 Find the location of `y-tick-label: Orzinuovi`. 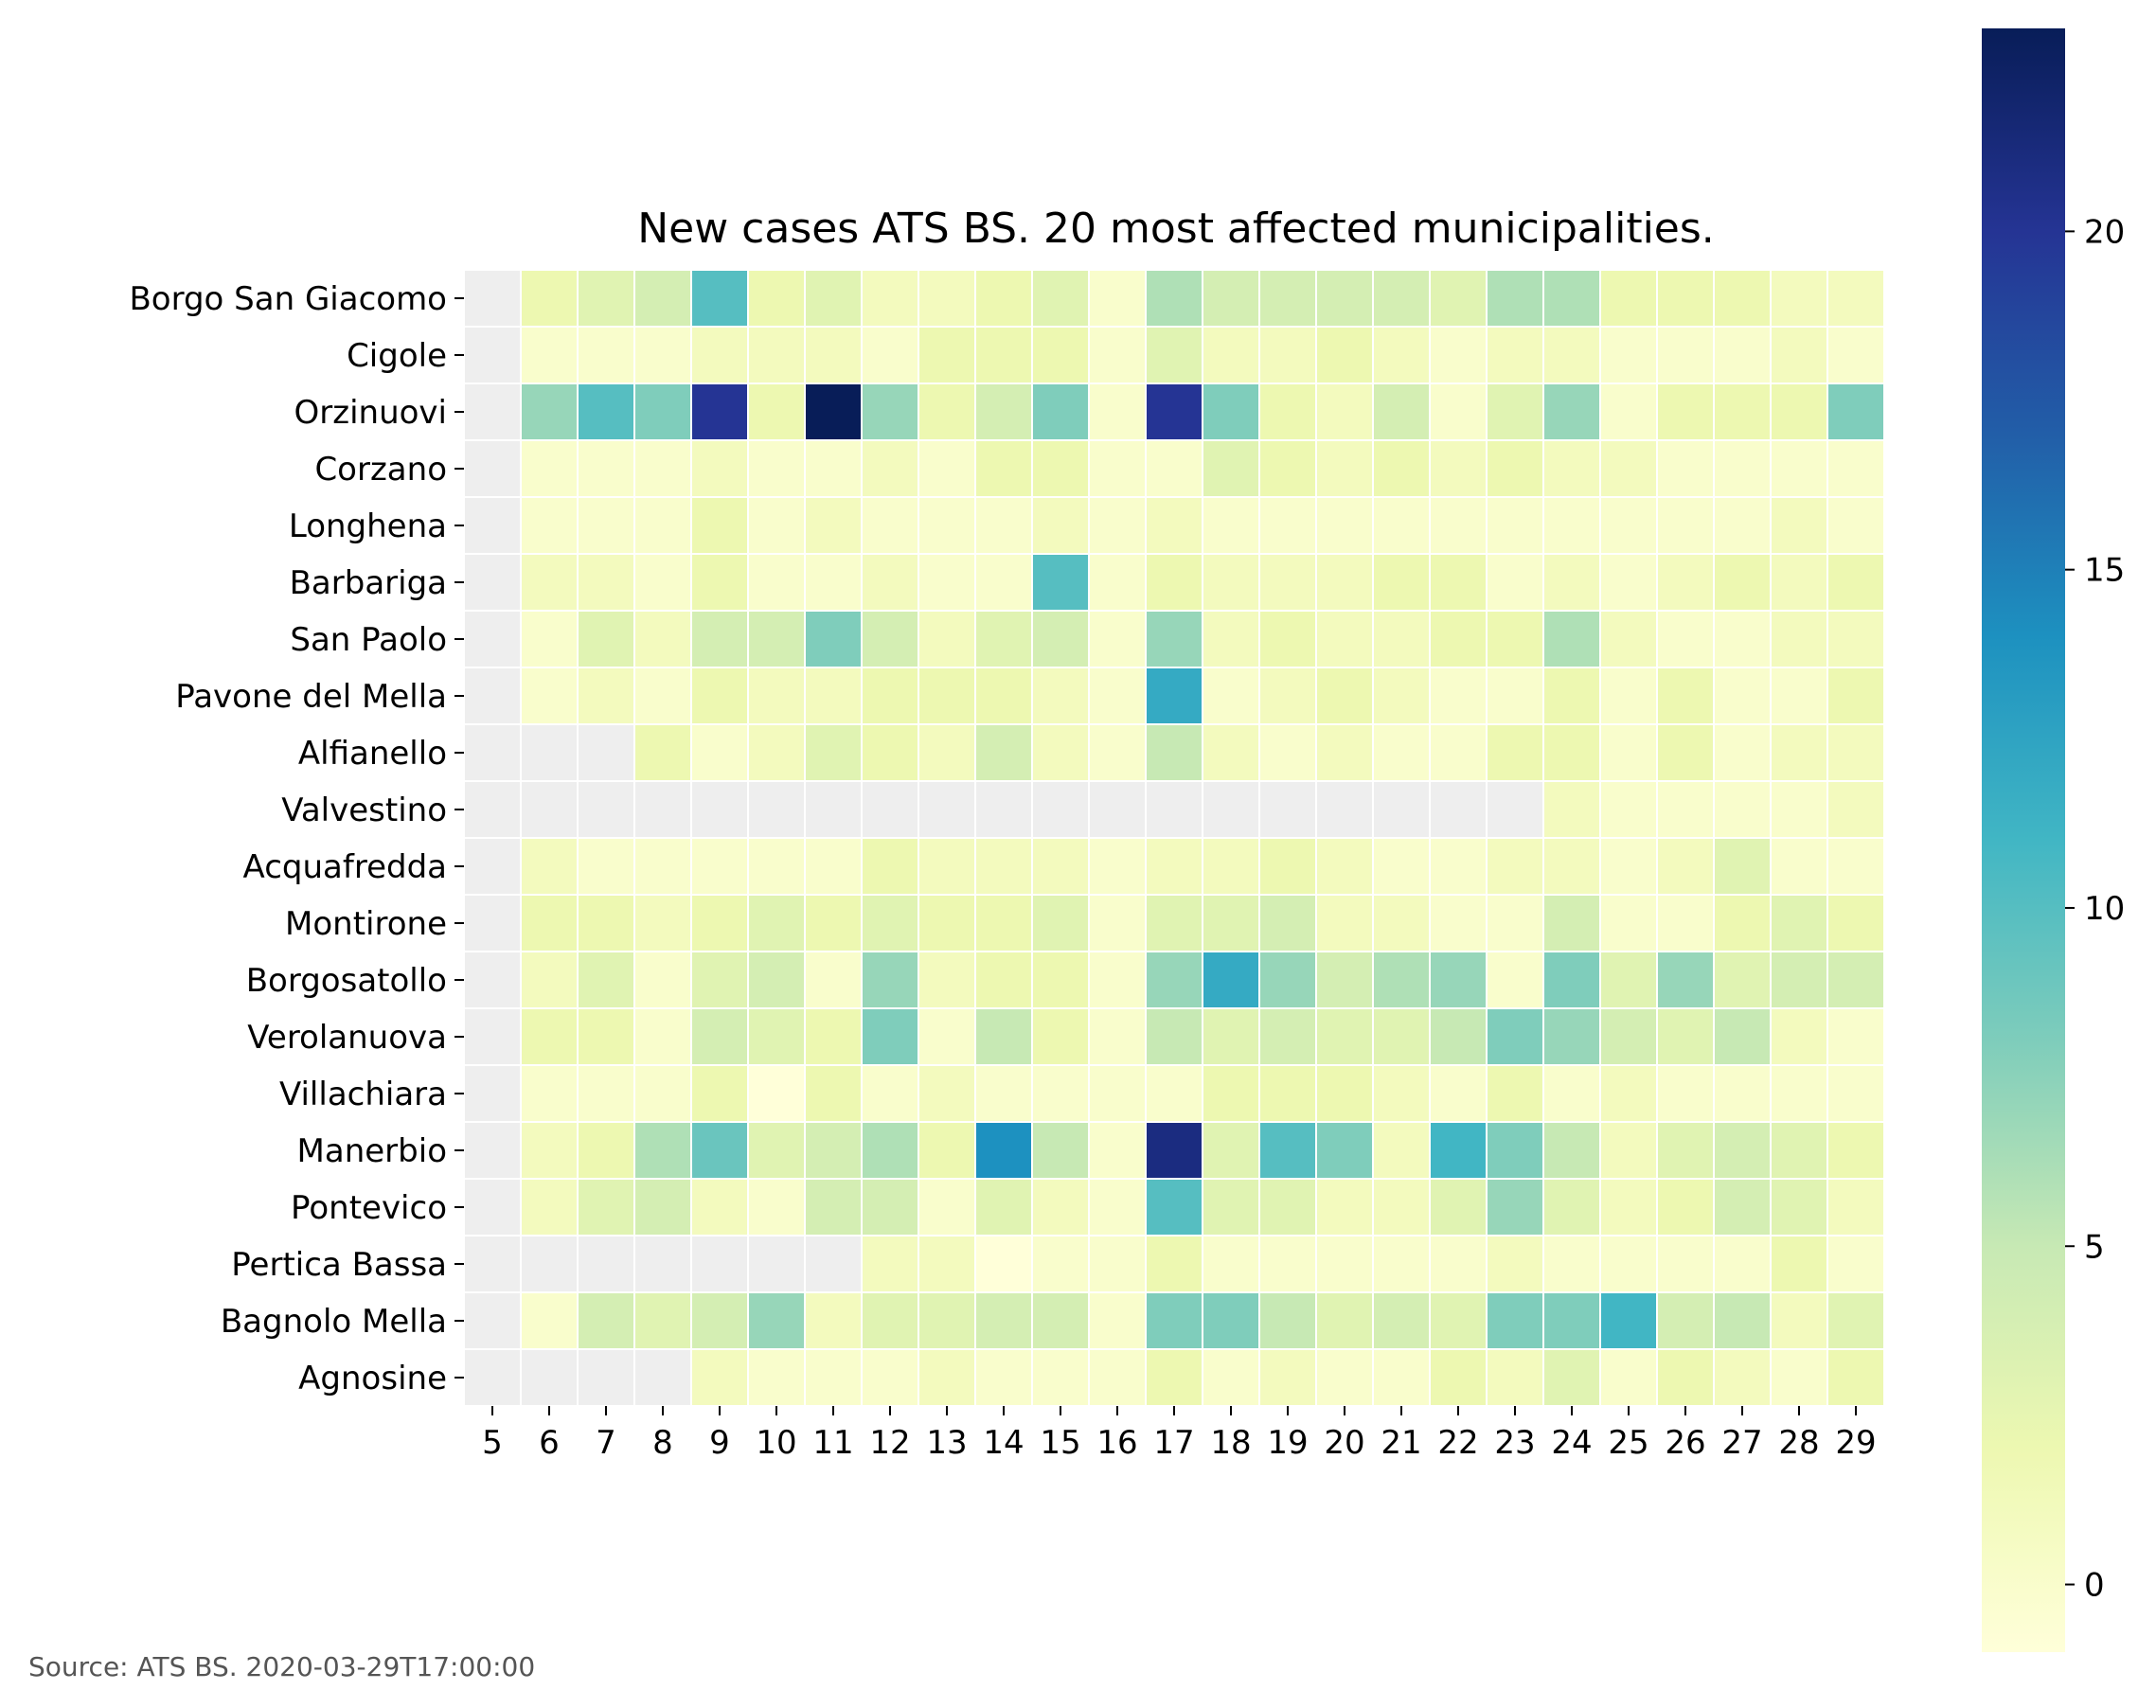

y-tick-label: Orzinuovi is located at coordinates (371, 413).